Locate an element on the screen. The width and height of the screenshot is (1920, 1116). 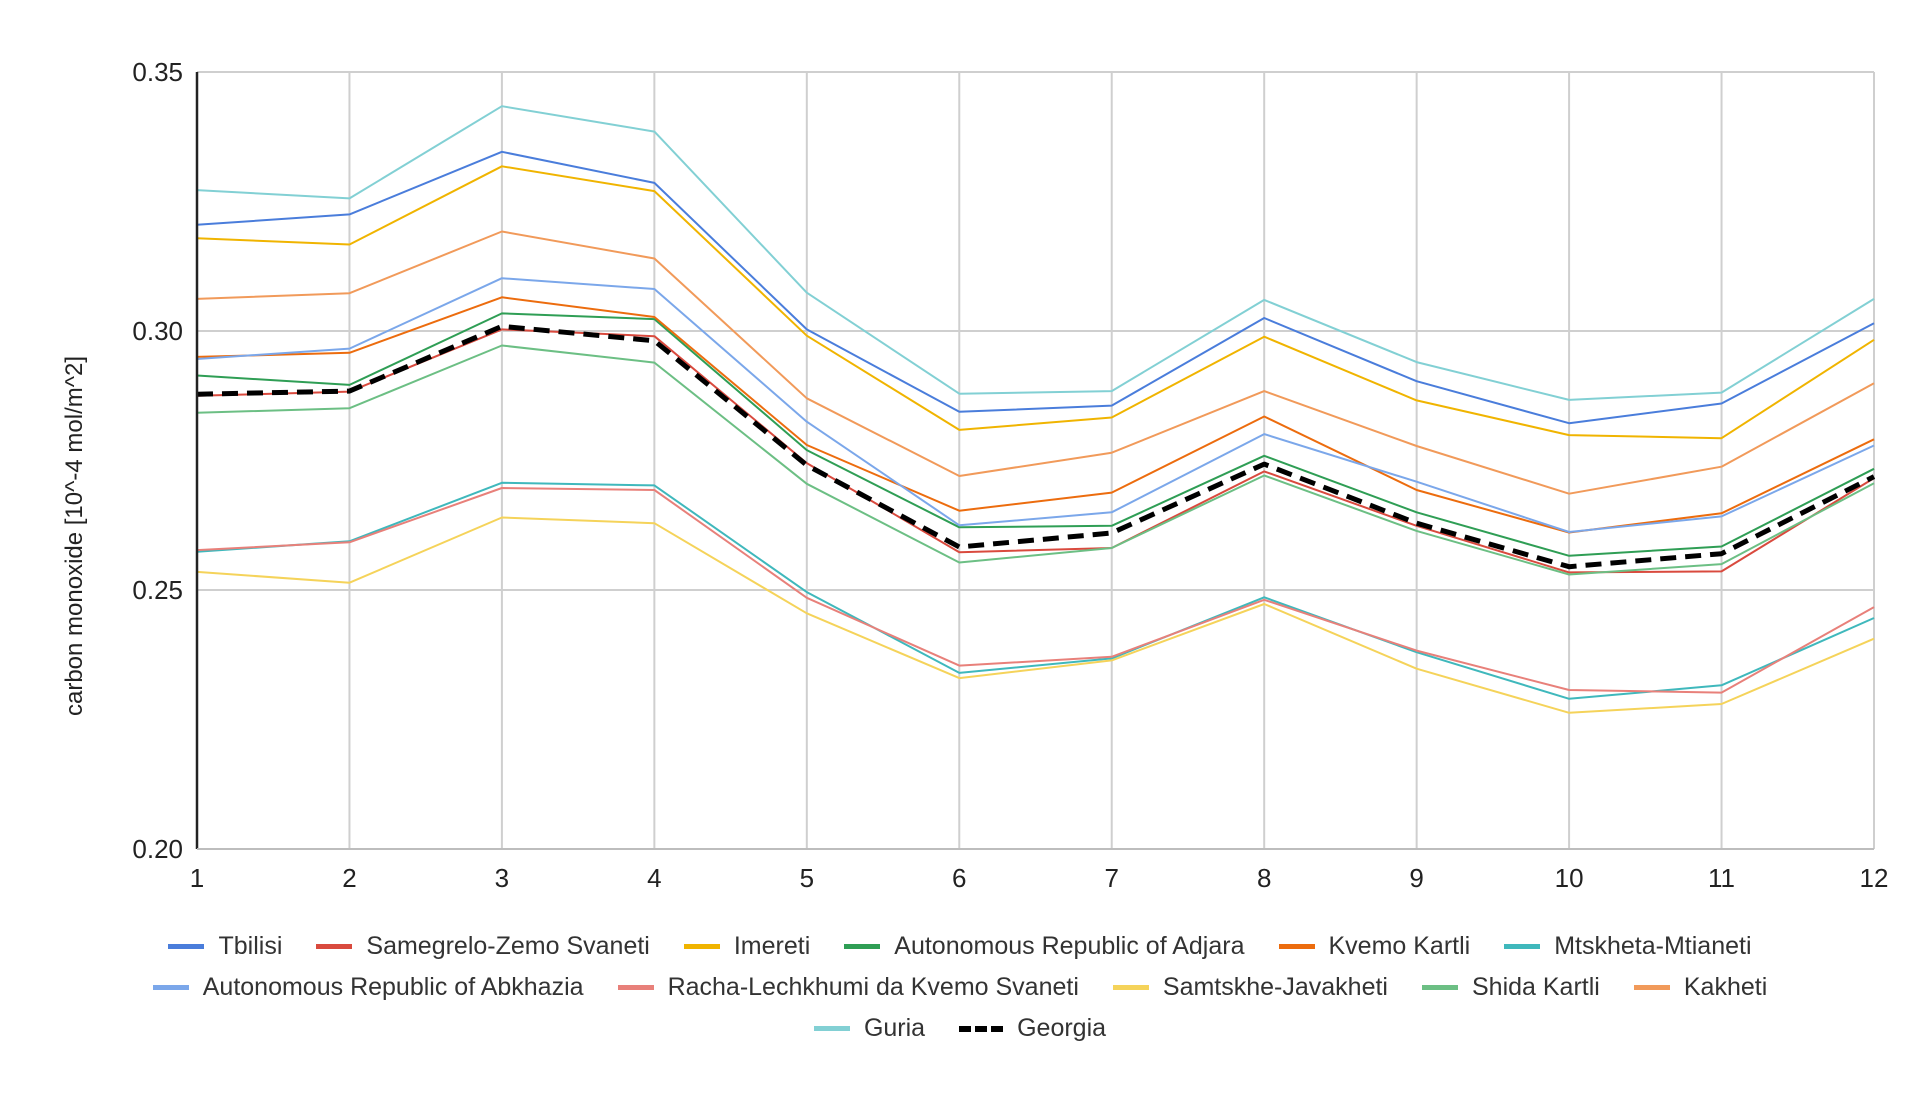
x-tick-label: 3 is located at coordinates (502, 878).